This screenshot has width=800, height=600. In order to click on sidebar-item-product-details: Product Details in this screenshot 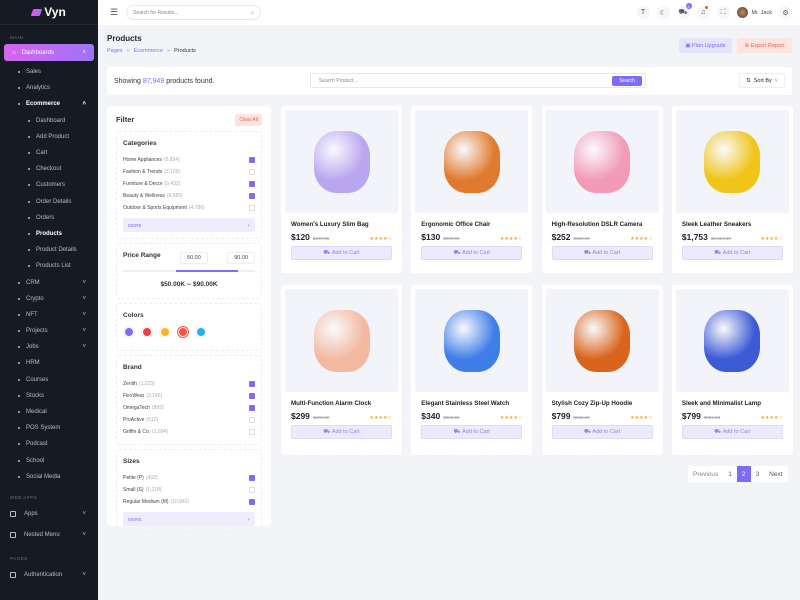, I will do `click(49, 250)`.